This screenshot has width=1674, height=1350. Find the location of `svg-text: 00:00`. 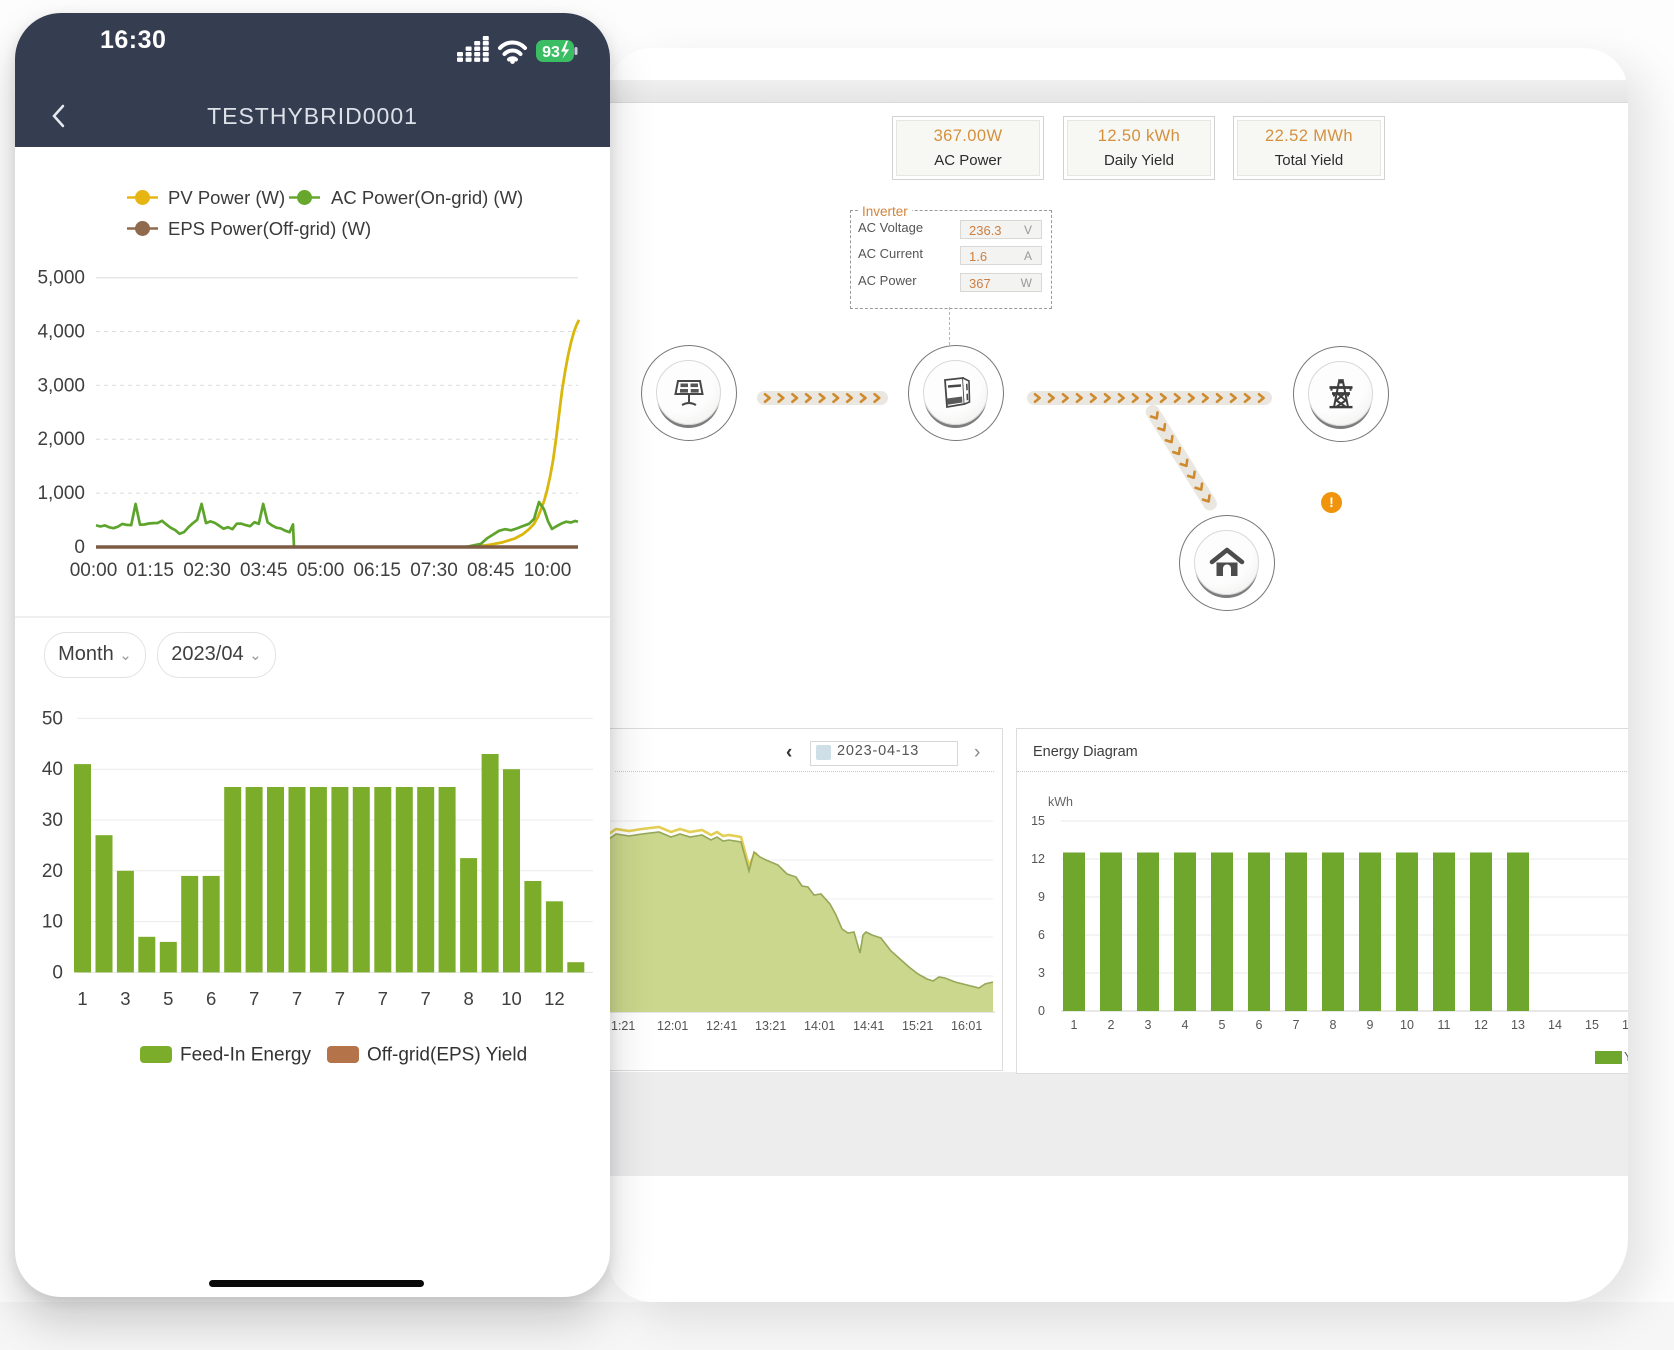

svg-text: 00:00 is located at coordinates (94, 570).